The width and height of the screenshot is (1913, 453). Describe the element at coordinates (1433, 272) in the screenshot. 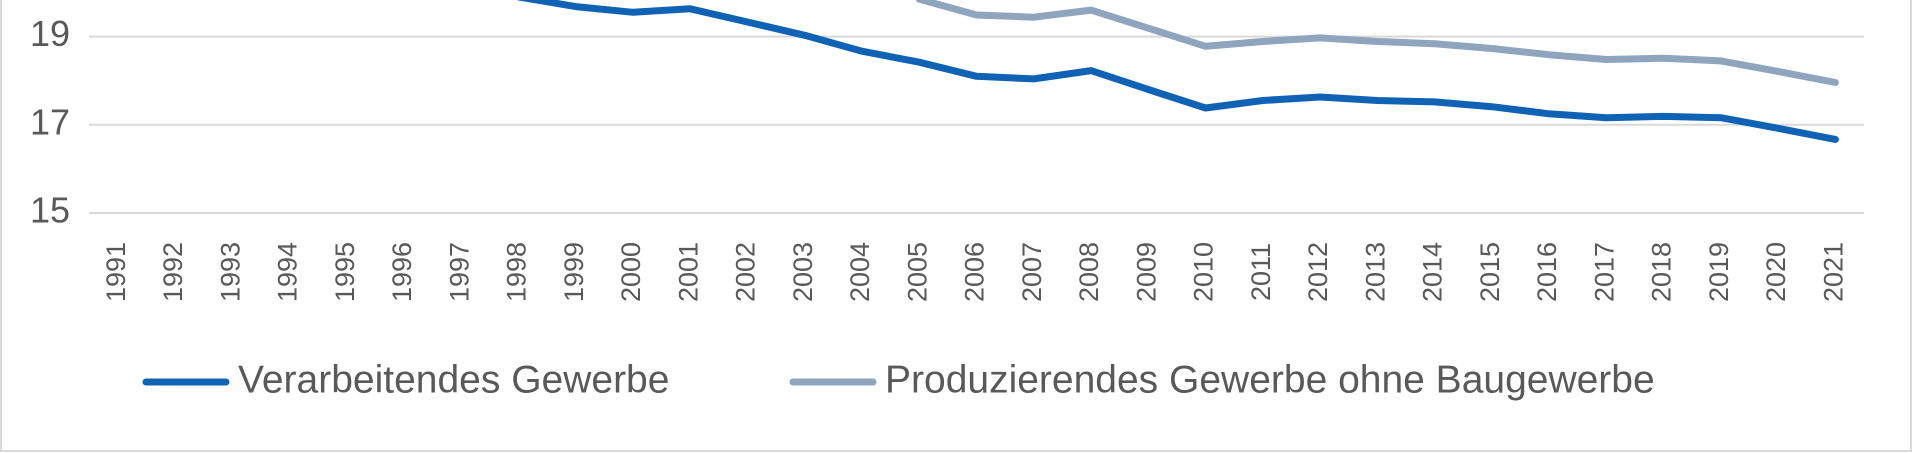

I see `x-tick-label: 2014` at that location.